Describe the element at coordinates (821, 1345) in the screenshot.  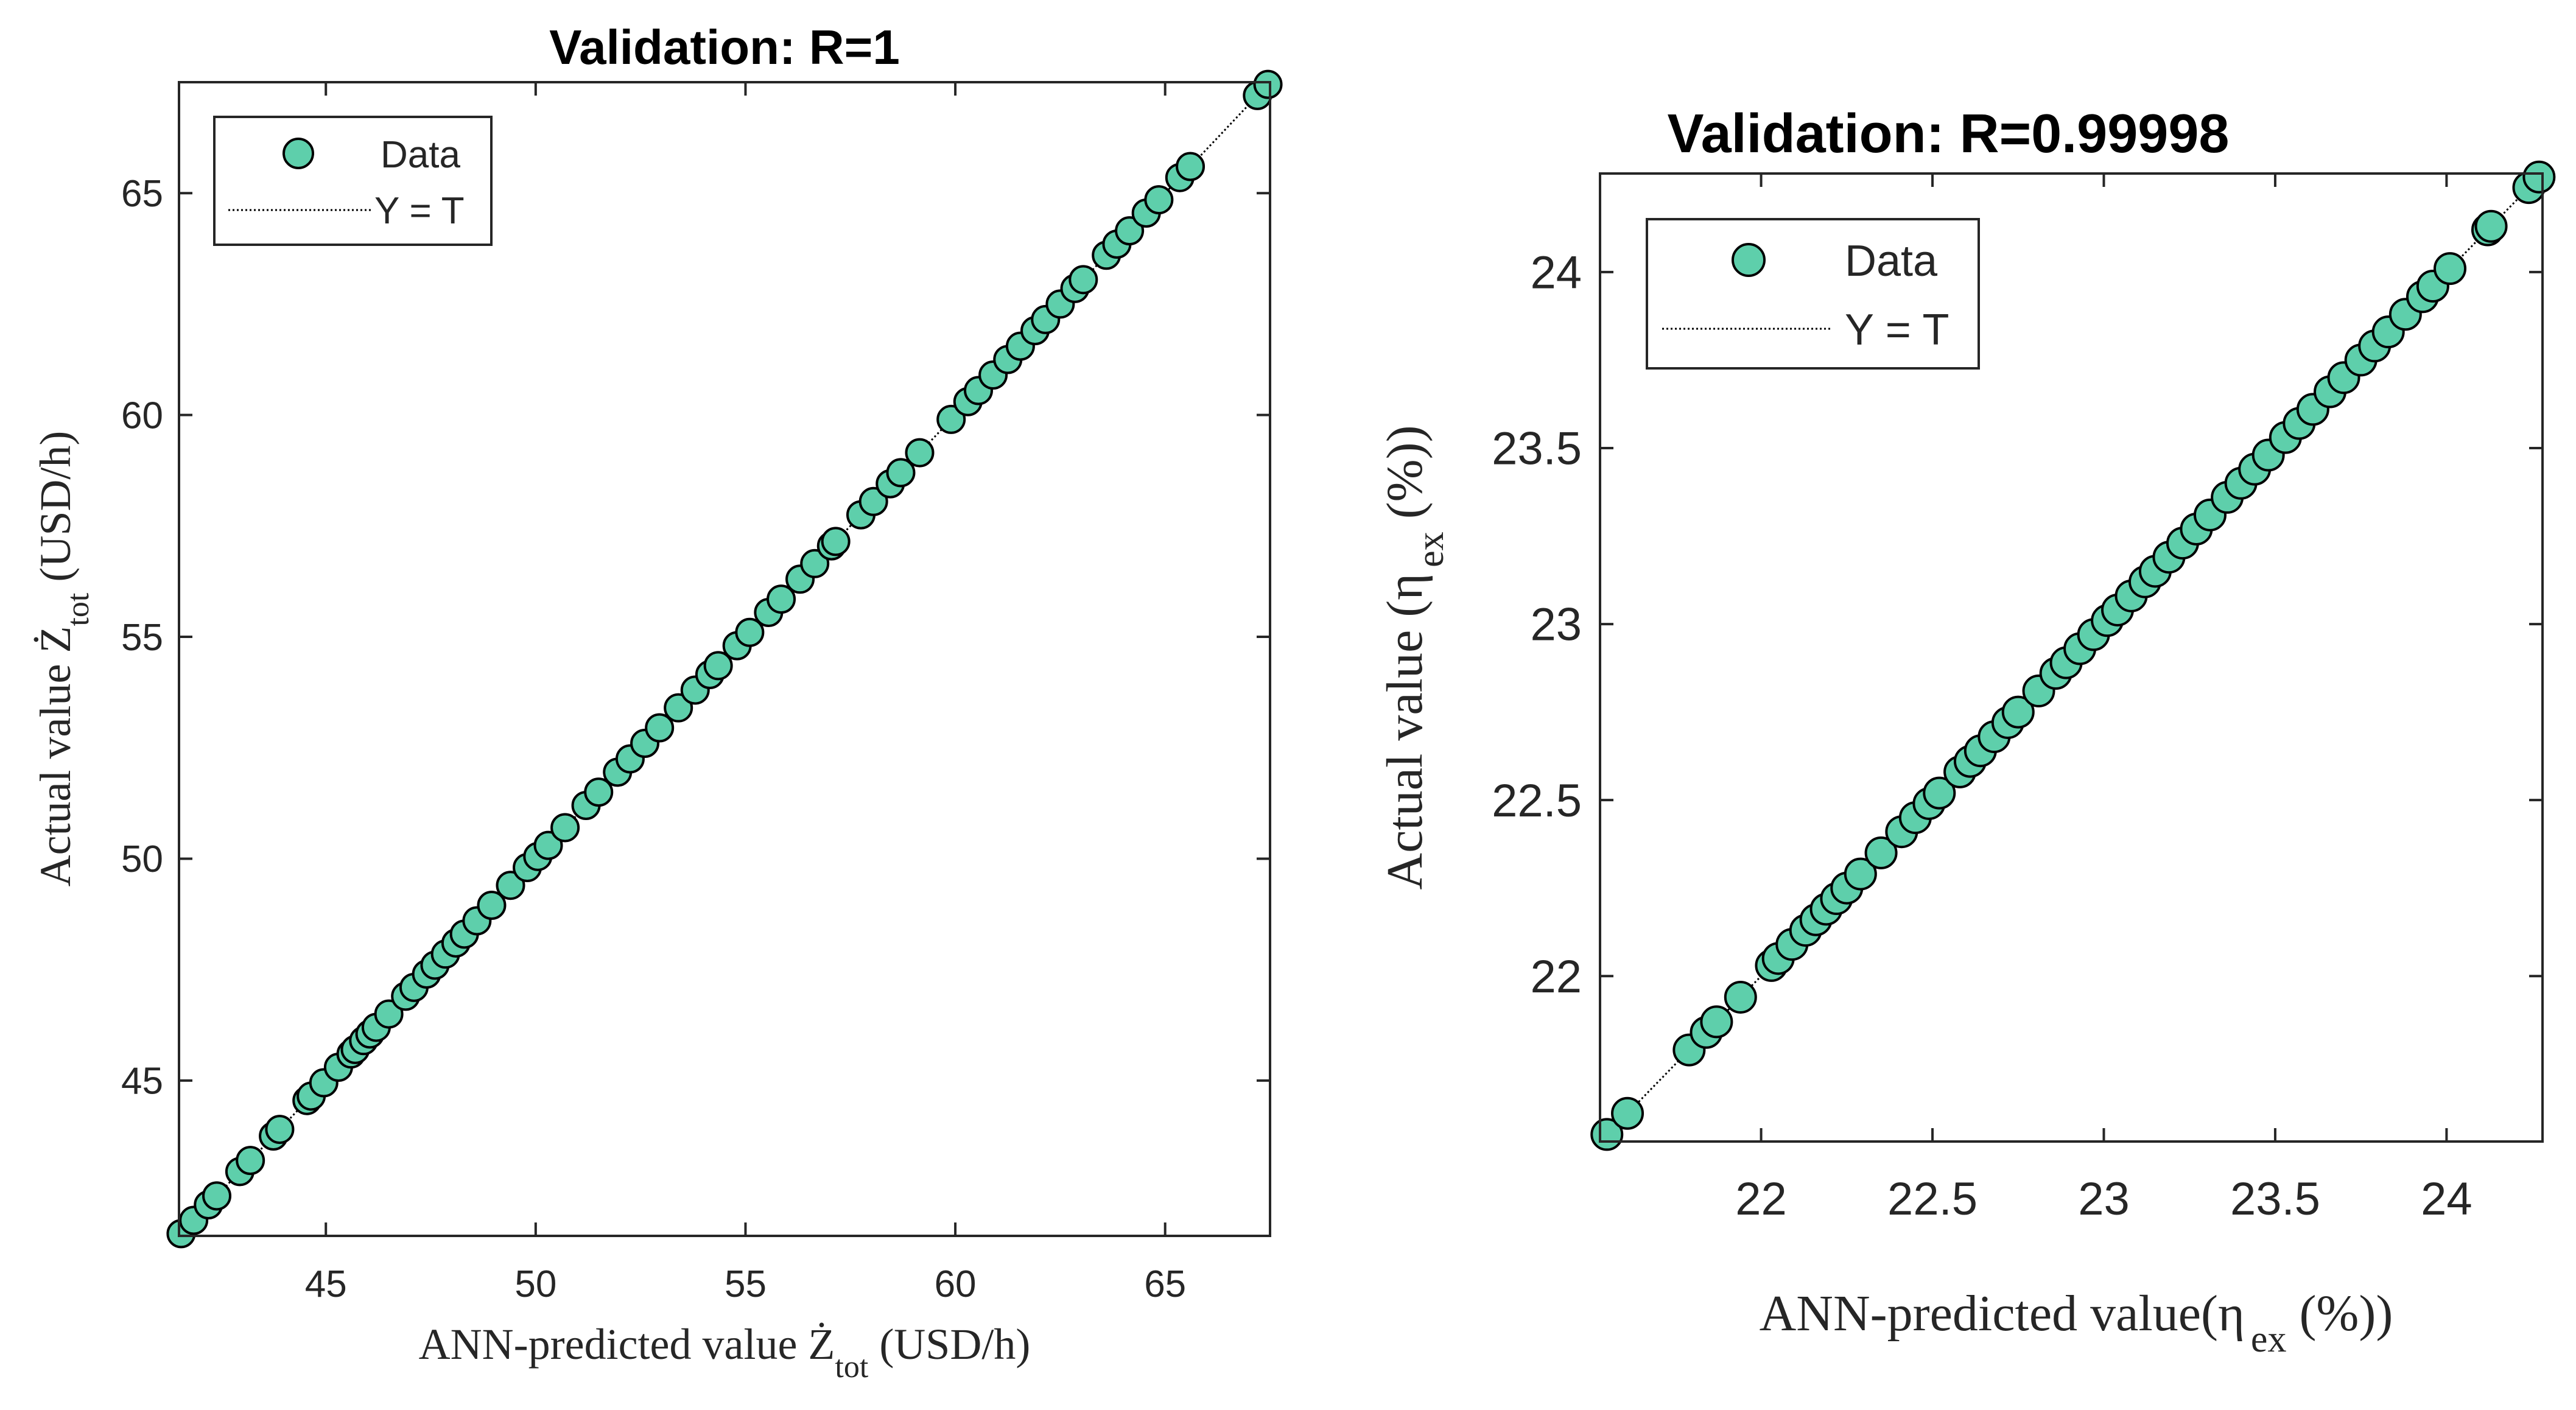
I see `chart-left-xlabel-symbol: Ż` at that location.